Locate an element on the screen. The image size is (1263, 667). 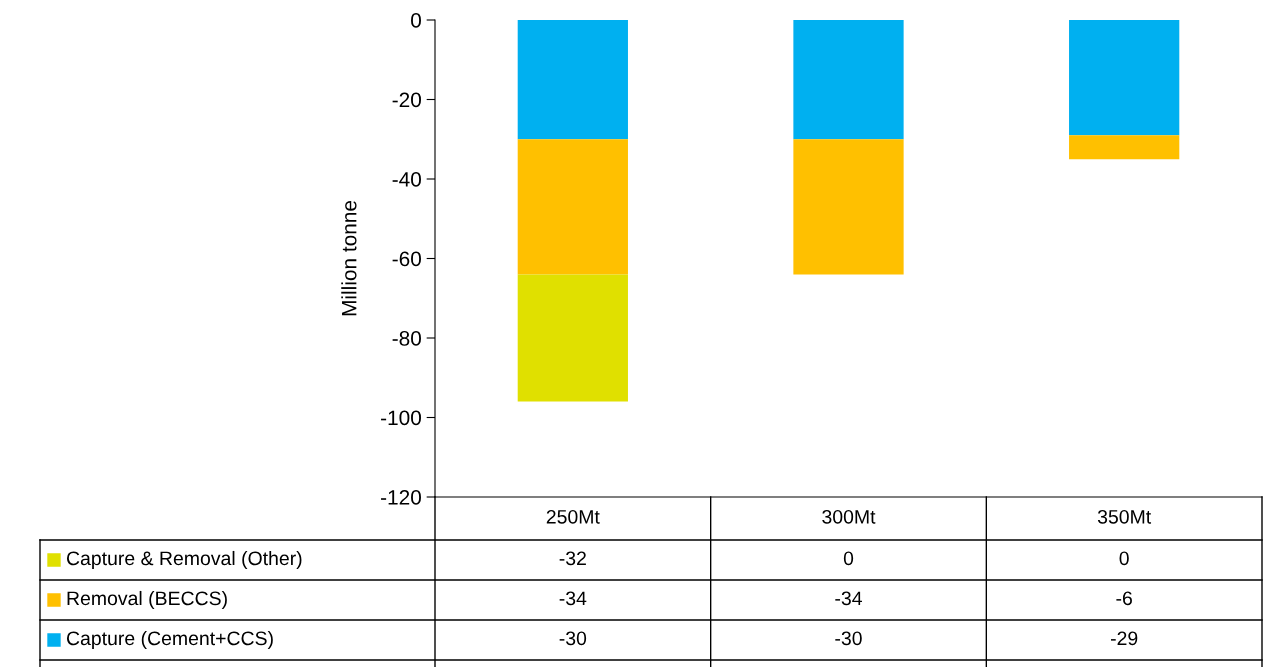
y-tick-label: -40 is located at coordinates (406, 179).